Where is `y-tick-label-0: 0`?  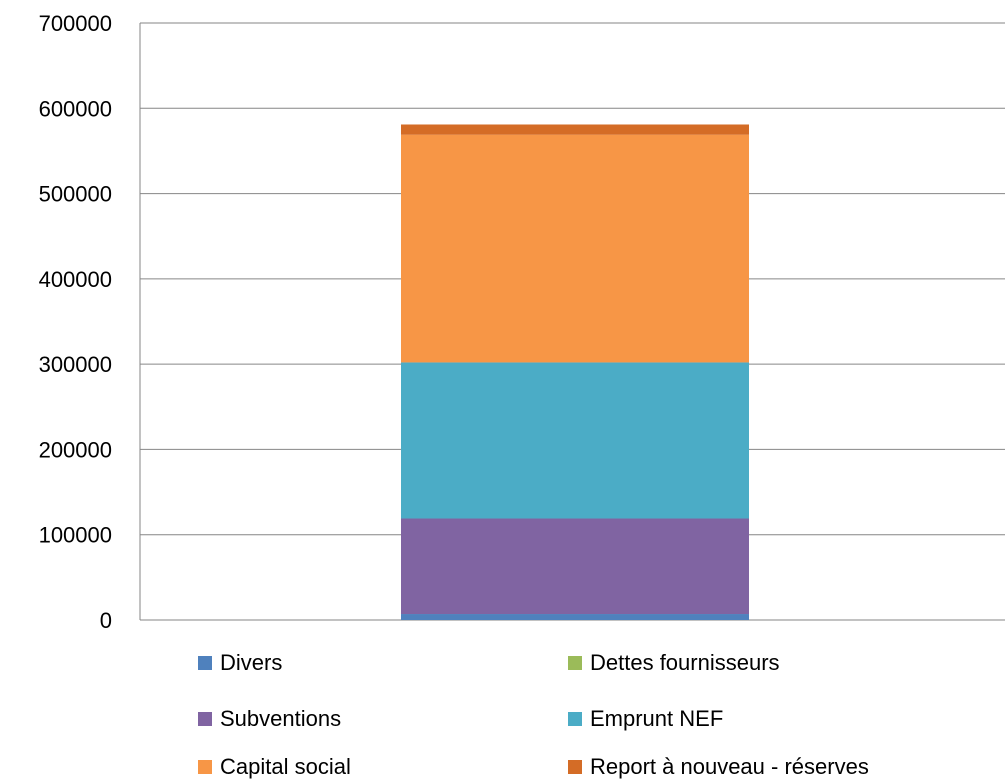 y-tick-label-0: 0 is located at coordinates (106, 620).